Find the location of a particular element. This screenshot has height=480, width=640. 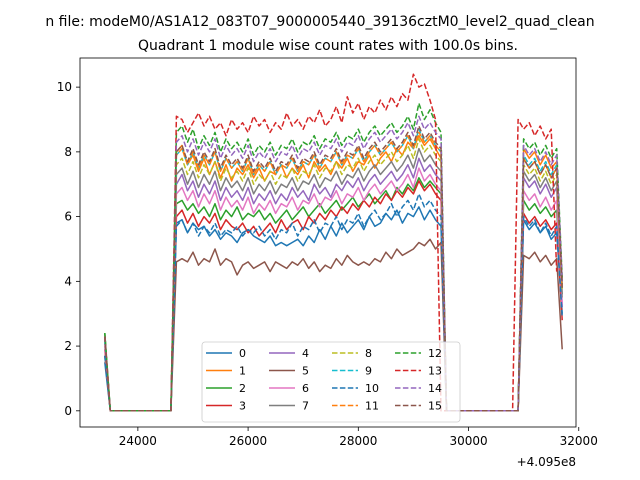

legend-label: 8 is located at coordinates (368, 353).